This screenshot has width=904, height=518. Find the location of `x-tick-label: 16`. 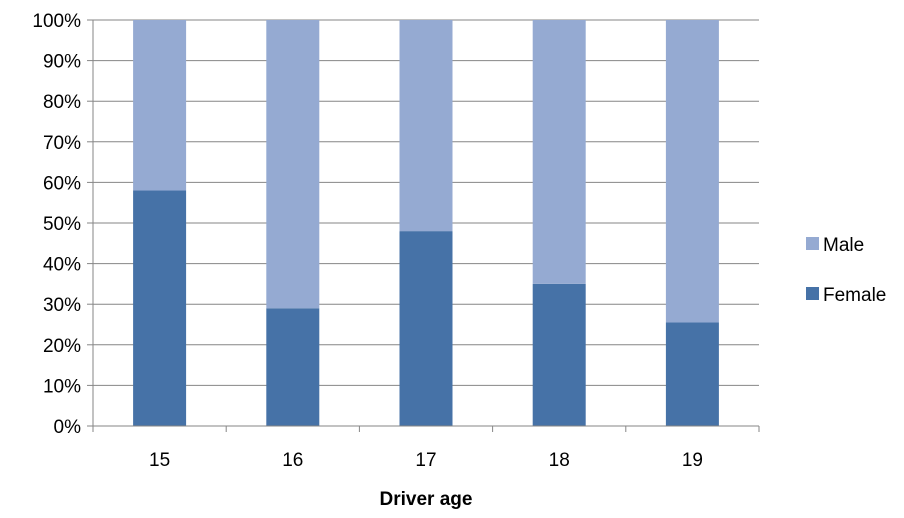

x-tick-label: 16 is located at coordinates (292, 460).